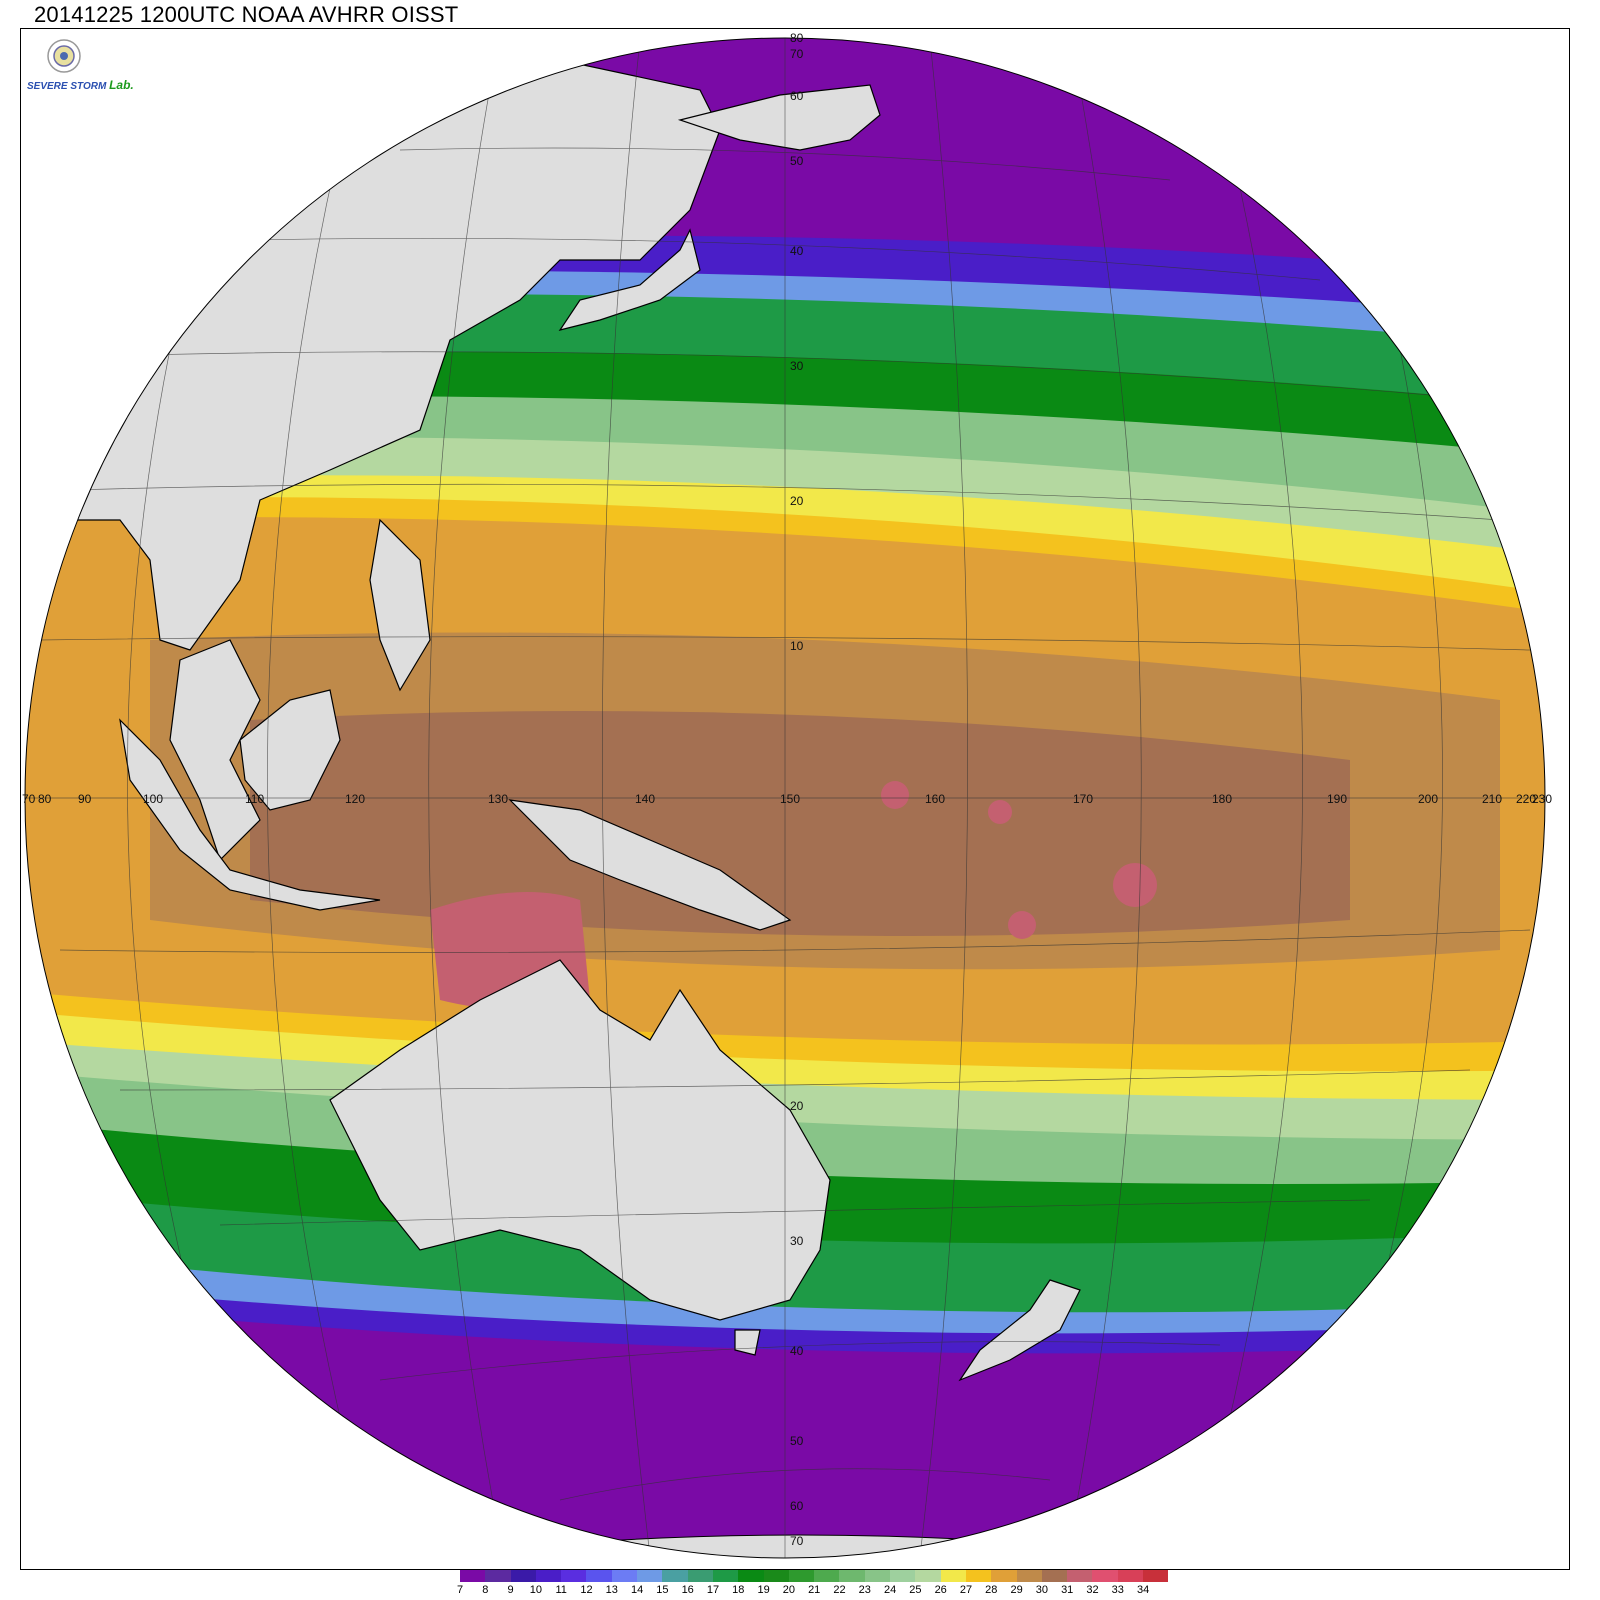 The image size is (1600, 1600). What do you see at coordinates (797, 38) in the screenshot?
I see `lat-label: 80` at bounding box center [797, 38].